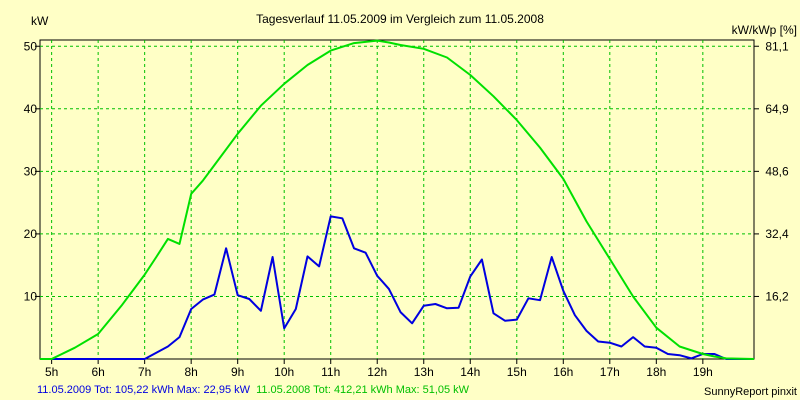 Image resolution: width=800 pixels, height=400 pixels. Describe the element at coordinates (237, 372) in the screenshot. I see `x-tick-label: 9h` at that location.